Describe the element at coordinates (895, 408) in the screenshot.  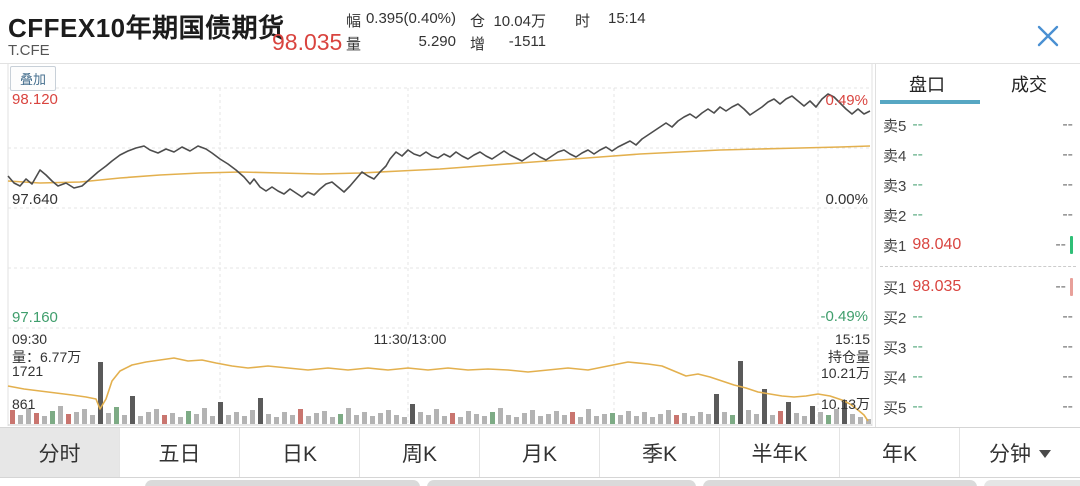
I see `book-row-label: 买5` at that location.